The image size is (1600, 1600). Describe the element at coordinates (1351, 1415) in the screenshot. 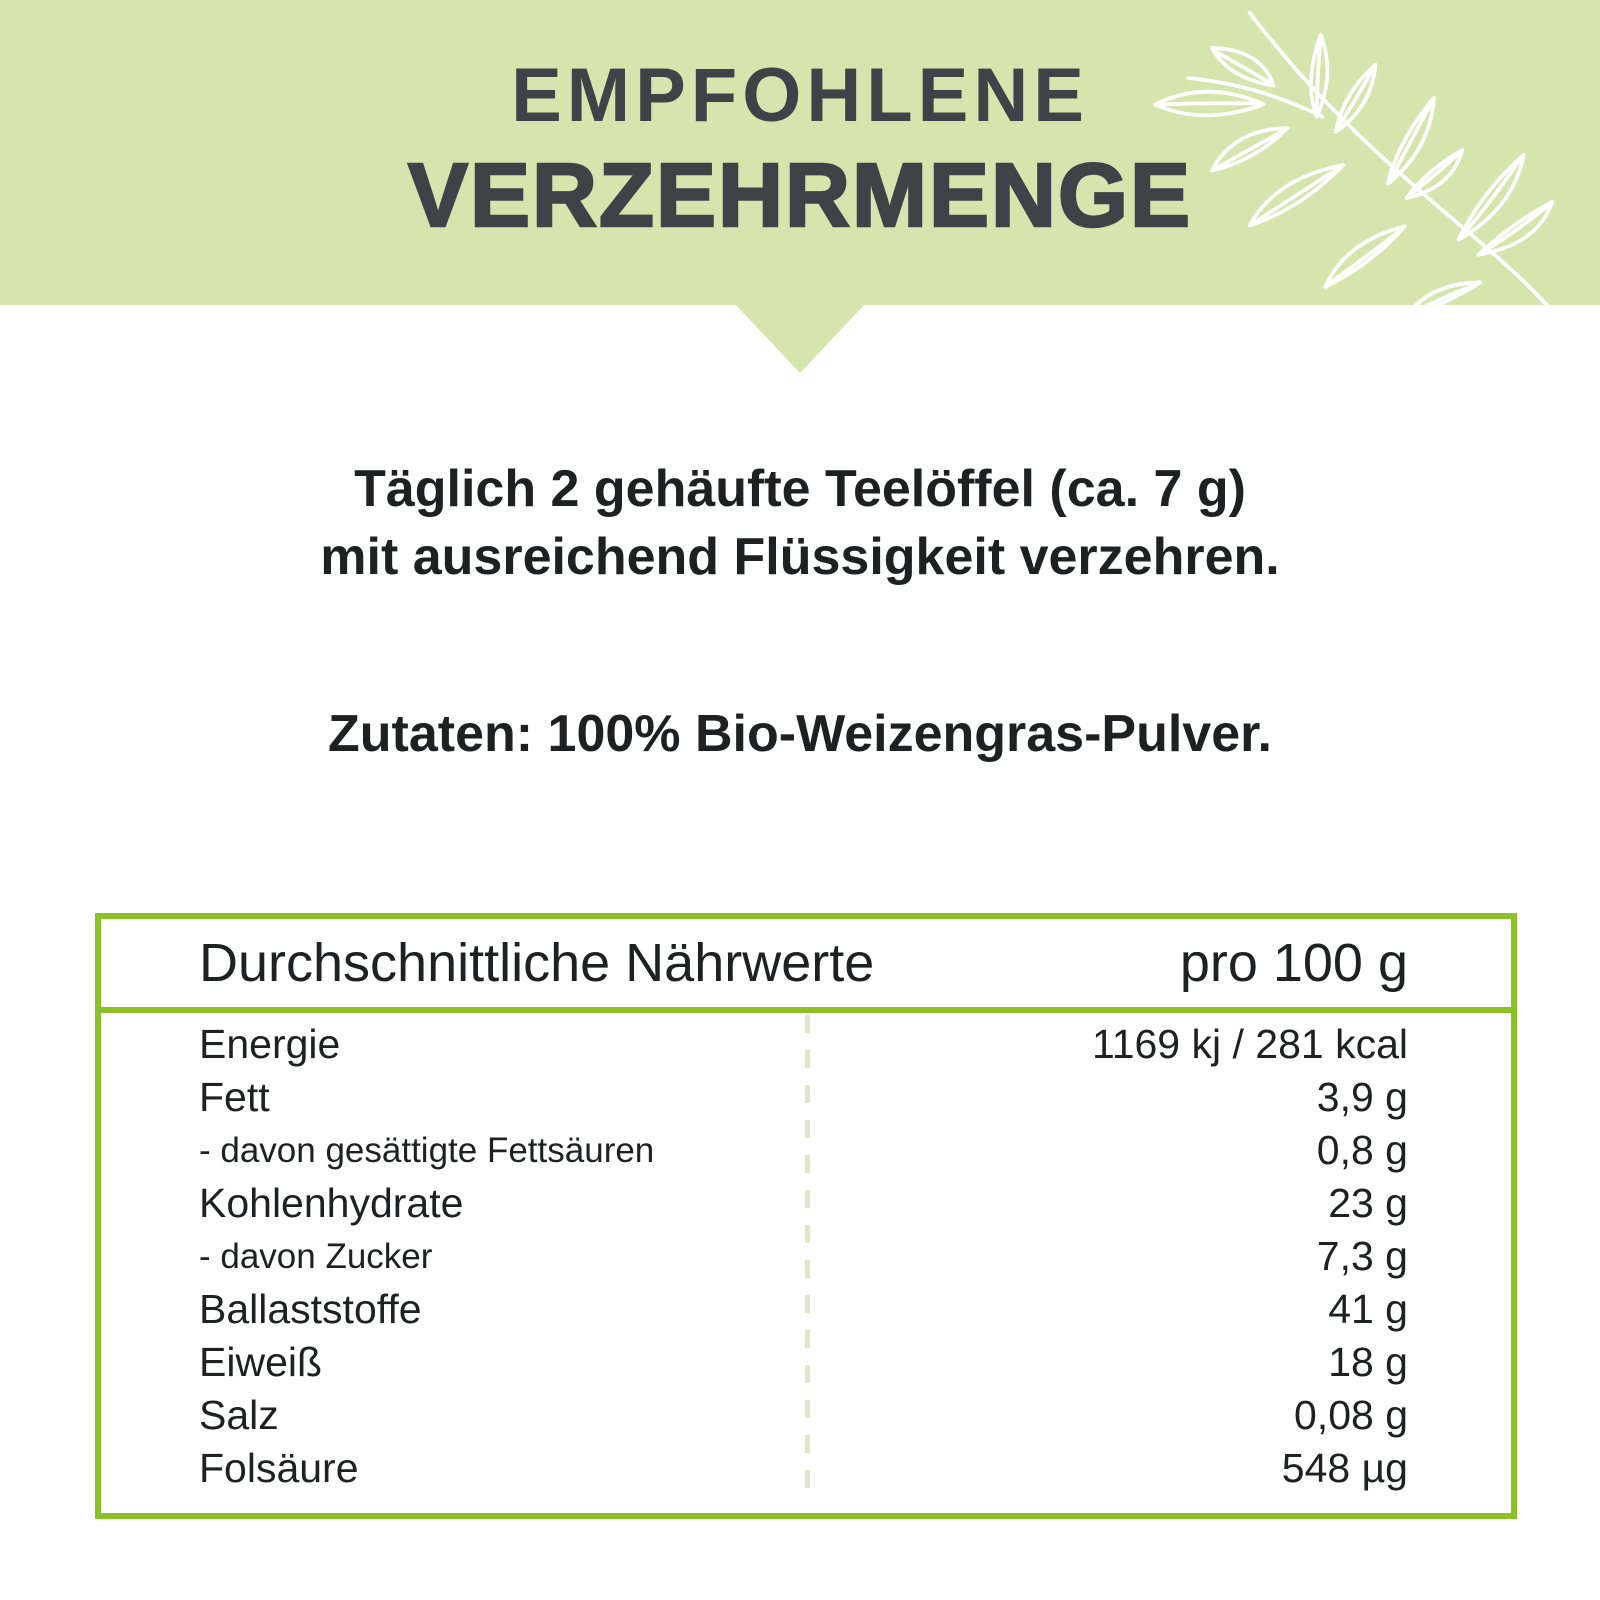

I see `nutrient-value: 0,08 g` at that location.